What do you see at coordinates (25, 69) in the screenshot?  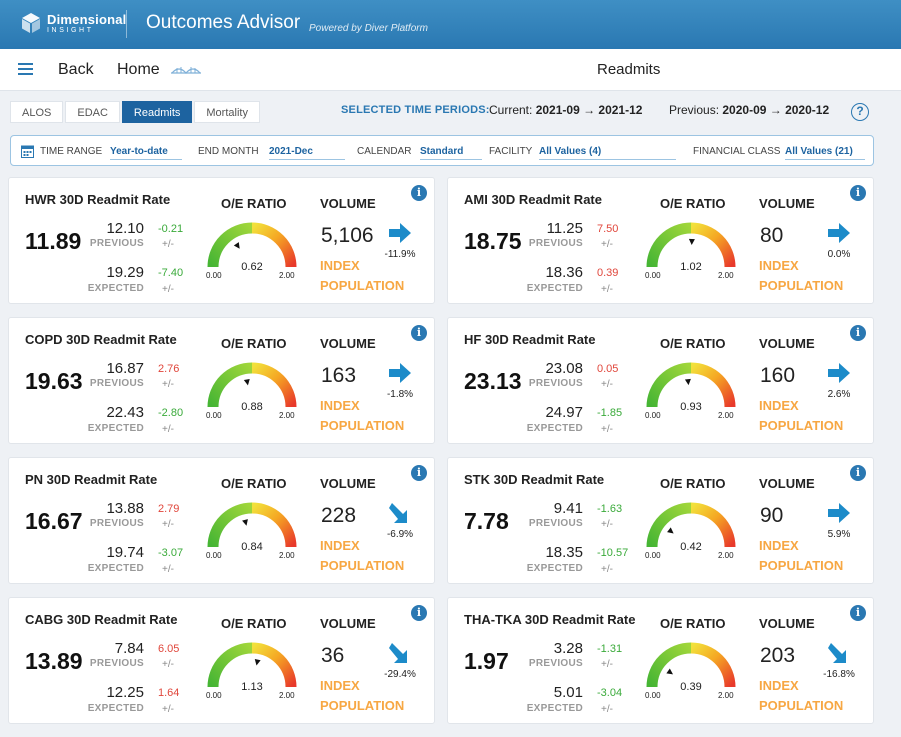 I see `hamburger-menu-icon` at bounding box center [25, 69].